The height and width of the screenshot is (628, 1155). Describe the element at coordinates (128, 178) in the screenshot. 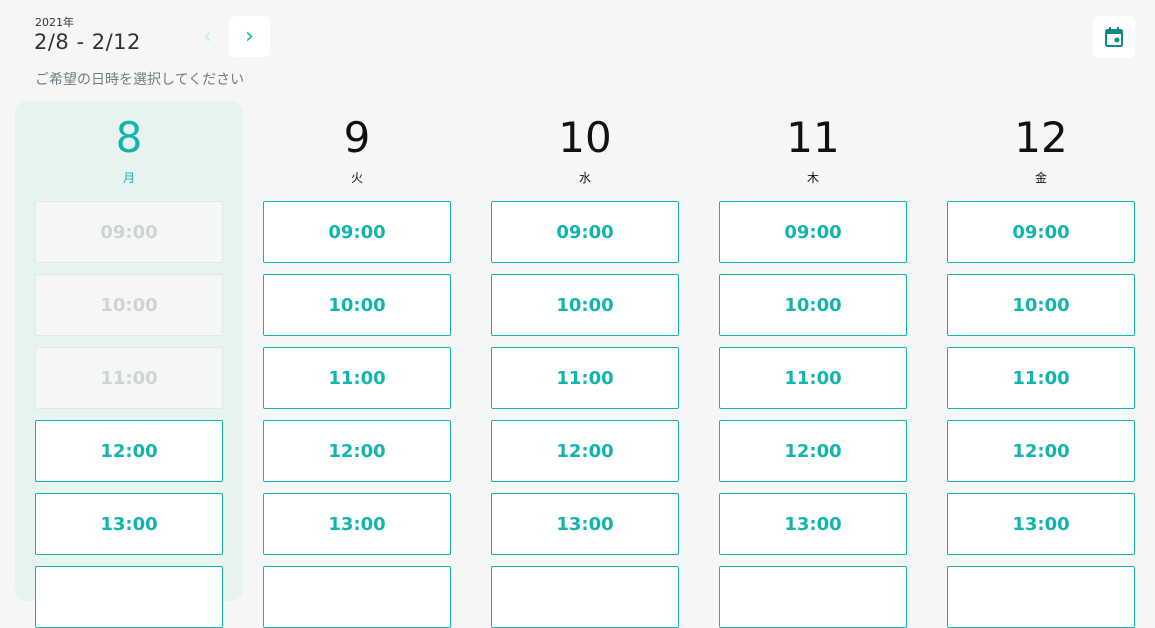

I see `weekday-label: 月` at that location.